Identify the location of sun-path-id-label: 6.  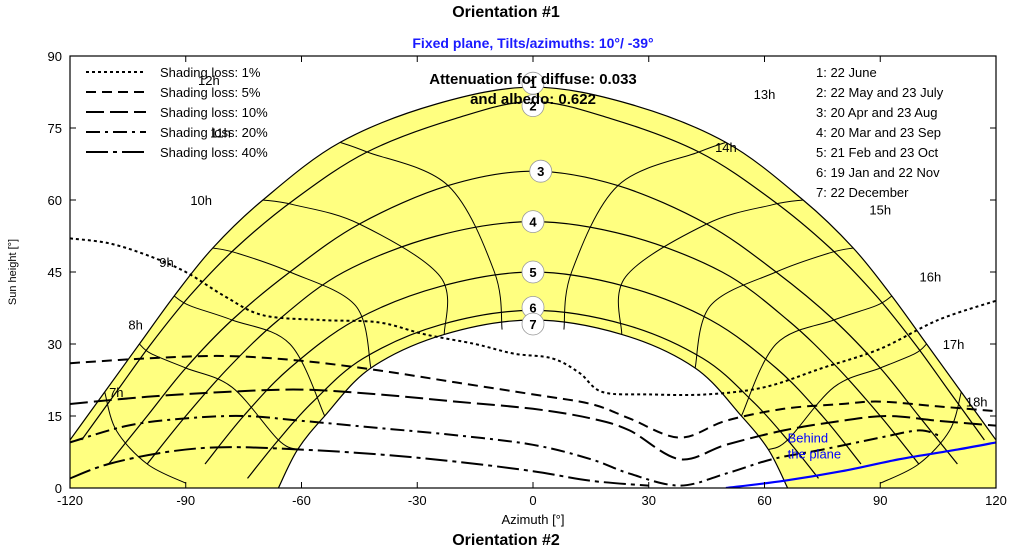
(532, 307).